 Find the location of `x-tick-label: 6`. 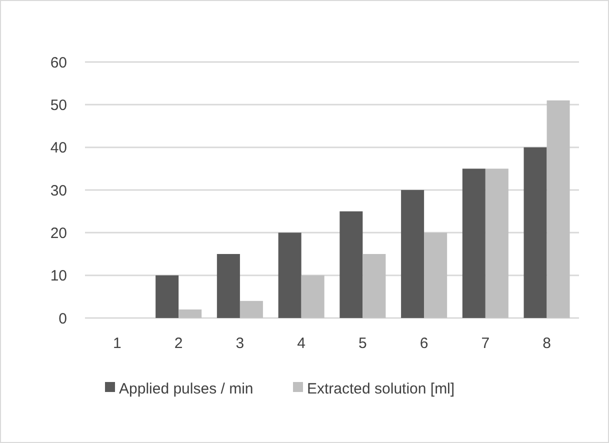

x-tick-label: 6 is located at coordinates (424, 343).